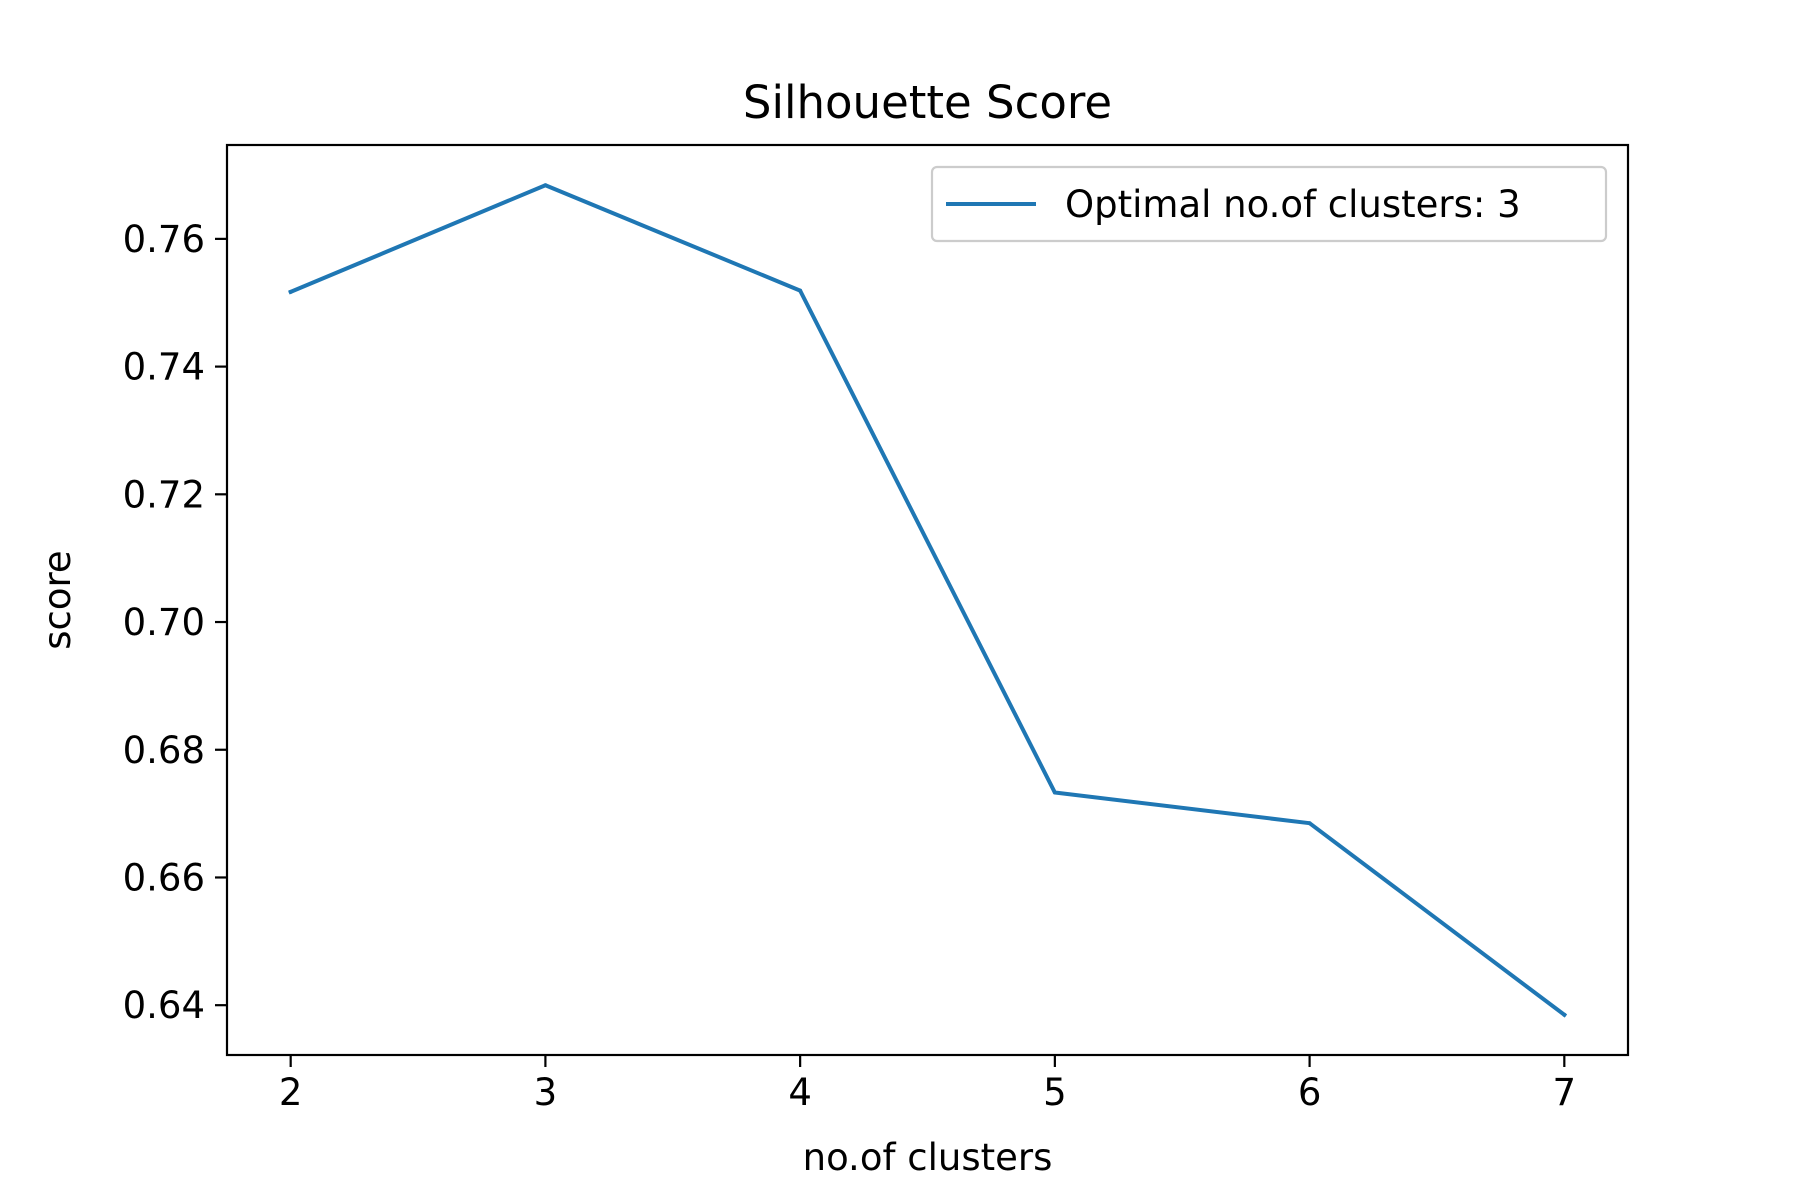 The width and height of the screenshot is (1800, 1200). What do you see at coordinates (164, 622) in the screenshot?
I see `y-tick-label: 0.70` at bounding box center [164, 622].